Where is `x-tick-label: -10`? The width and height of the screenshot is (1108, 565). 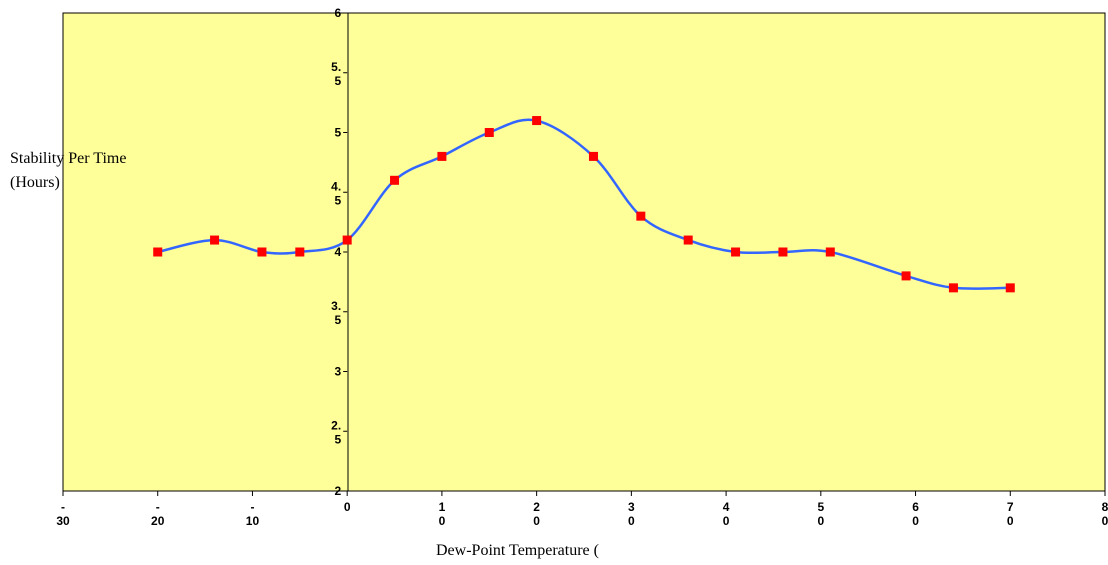 x-tick-label: -10 is located at coordinates (253, 514).